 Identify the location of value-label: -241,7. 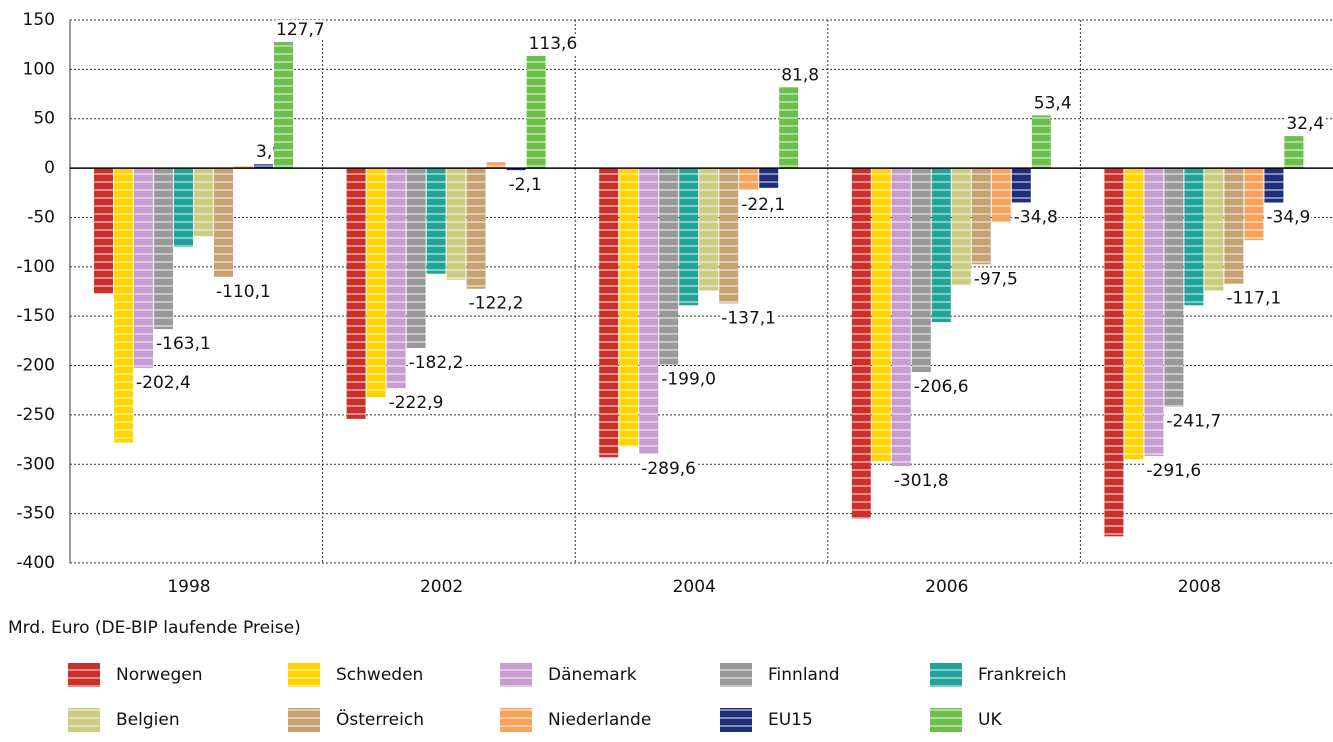
(1193, 422).